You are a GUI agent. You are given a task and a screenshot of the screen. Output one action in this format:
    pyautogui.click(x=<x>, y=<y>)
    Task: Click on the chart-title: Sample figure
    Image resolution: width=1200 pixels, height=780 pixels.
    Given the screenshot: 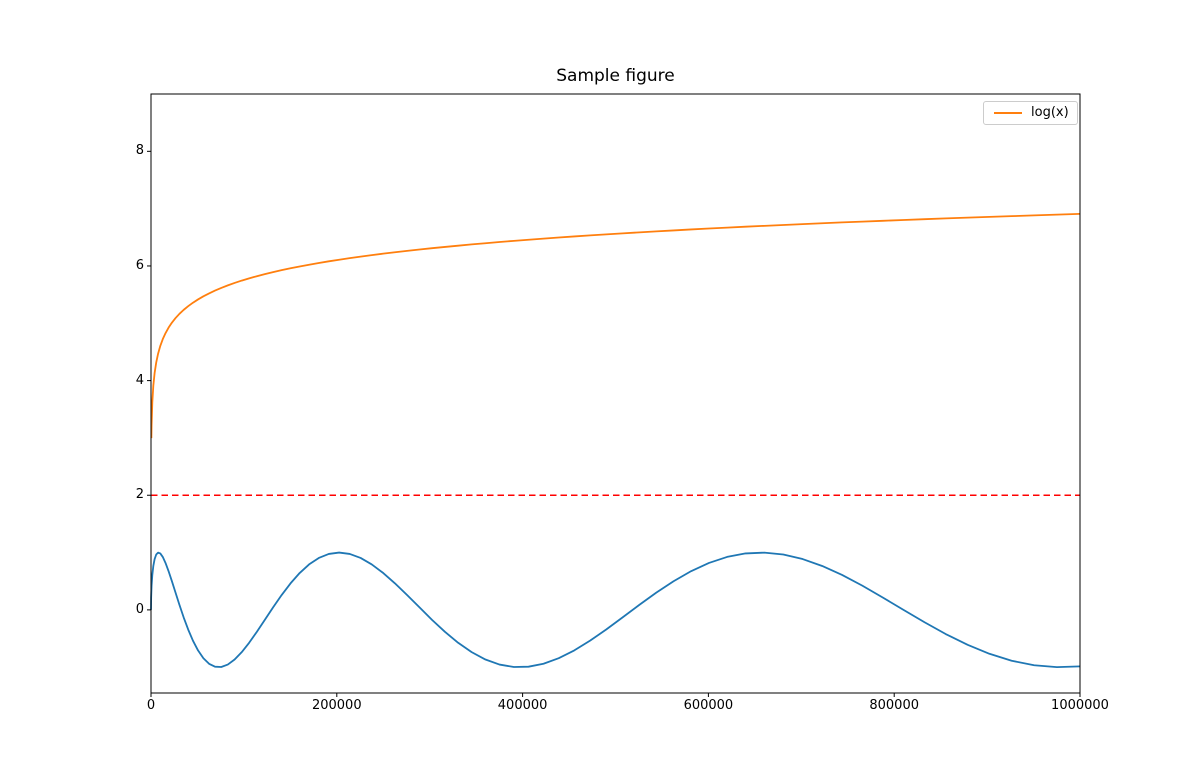 What is the action you would take?
    pyautogui.click(x=615, y=76)
    